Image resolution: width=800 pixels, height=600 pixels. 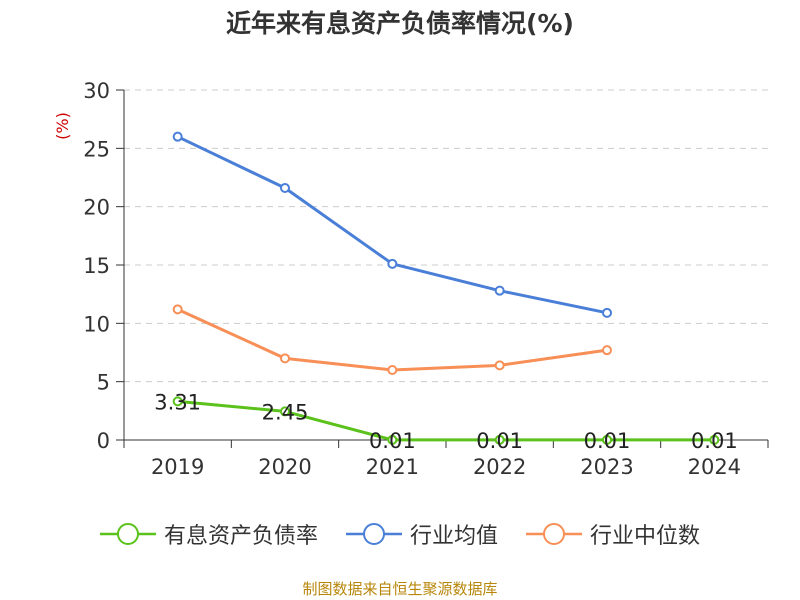 What do you see at coordinates (284, 467) in the screenshot?
I see `x-tick-label: 2020` at bounding box center [284, 467].